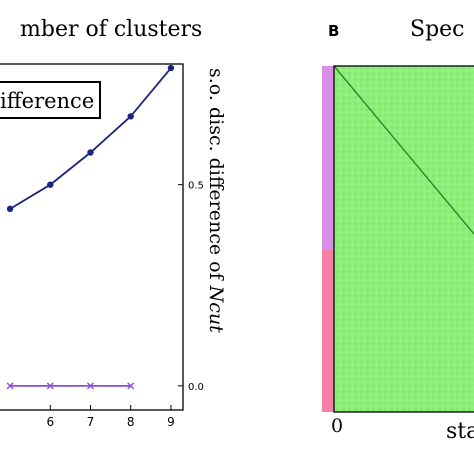  What do you see at coordinates (216, 200) in the screenshot?
I see `panel-a-right-axis-label: s.o. disc. difference of Ncut` at bounding box center [216, 200].